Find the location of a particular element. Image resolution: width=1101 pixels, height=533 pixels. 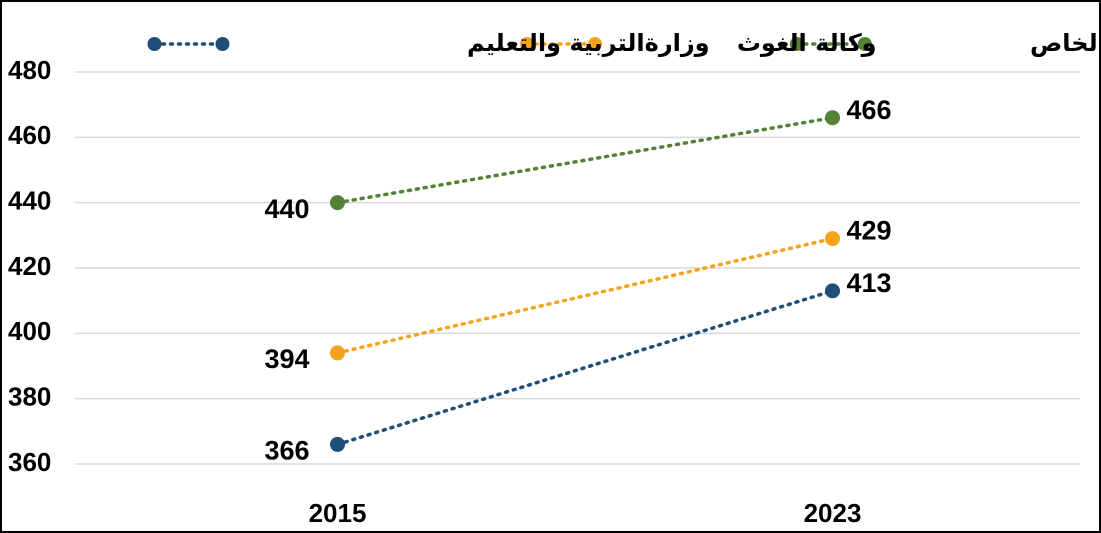

data-label: 429 is located at coordinates (869, 231).